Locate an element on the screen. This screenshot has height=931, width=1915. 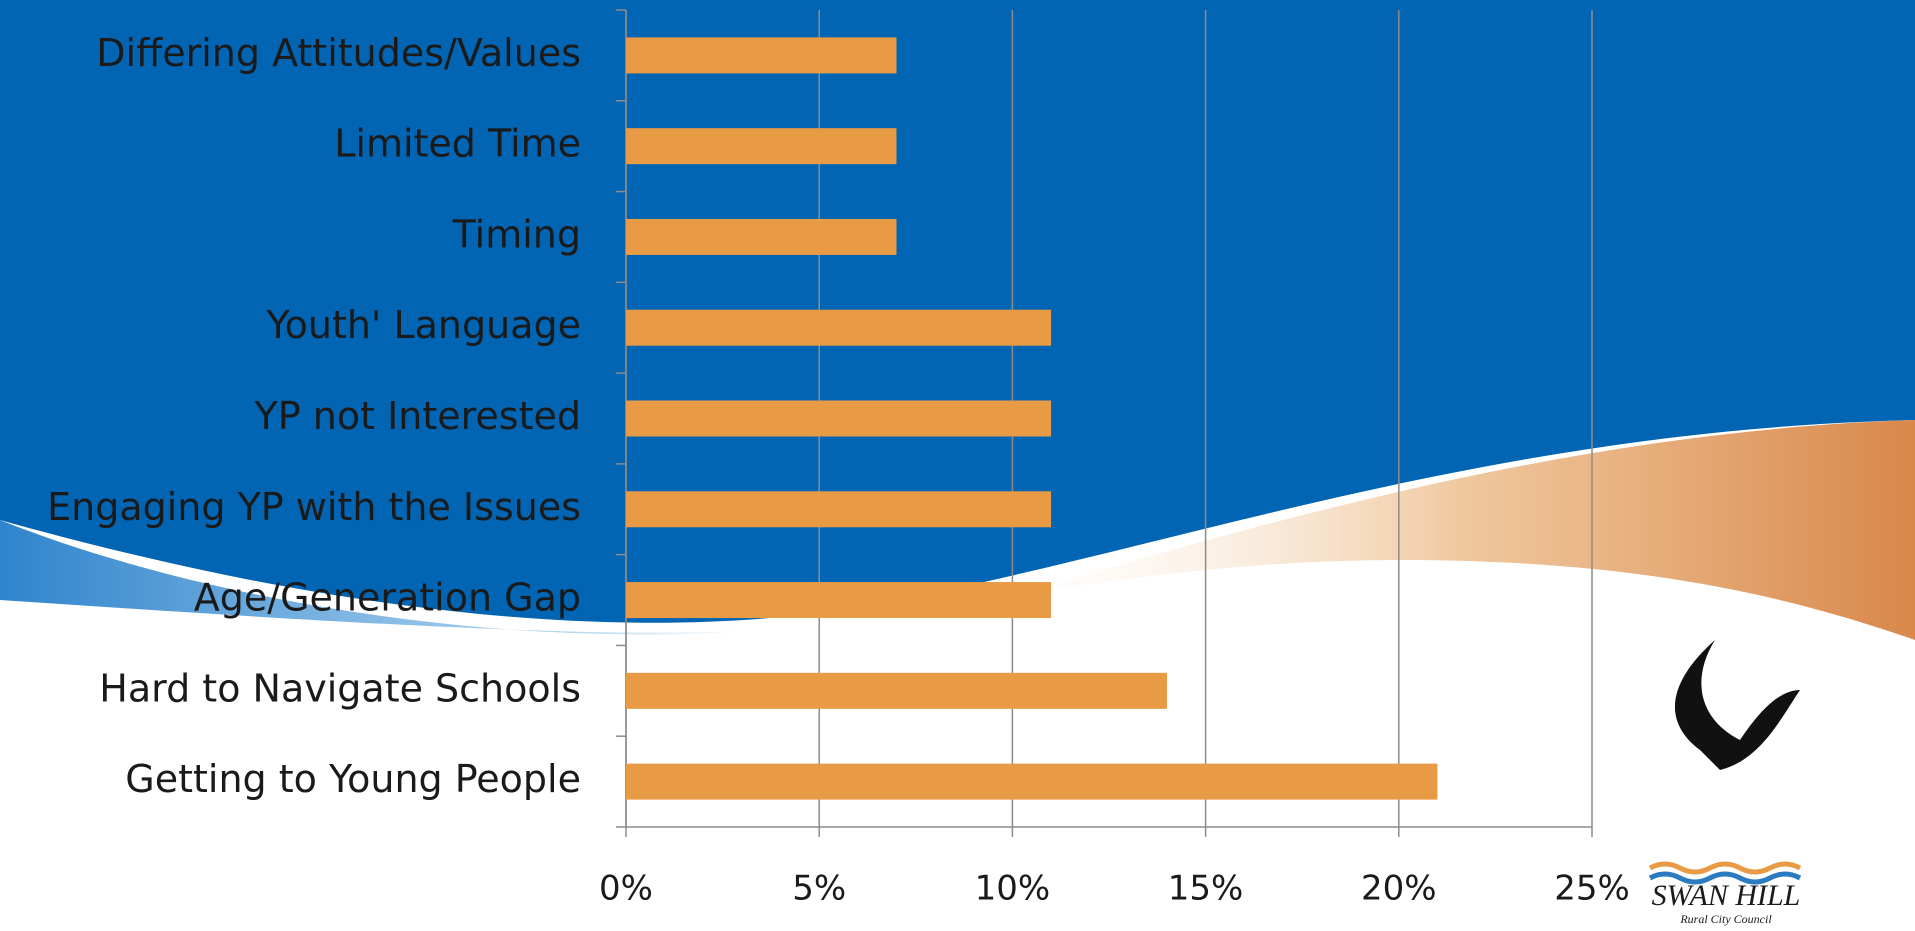
blue-wave is located at coordinates (380, 577).